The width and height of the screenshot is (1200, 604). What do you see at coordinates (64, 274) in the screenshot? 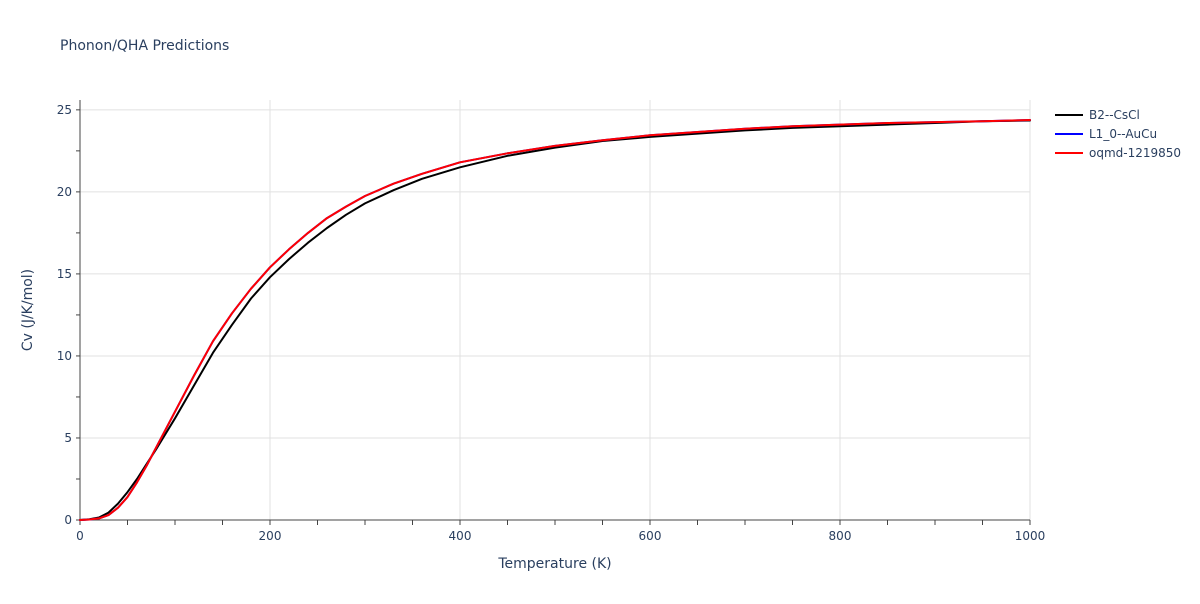
I see `y-tick-label: 15` at bounding box center [64, 274].